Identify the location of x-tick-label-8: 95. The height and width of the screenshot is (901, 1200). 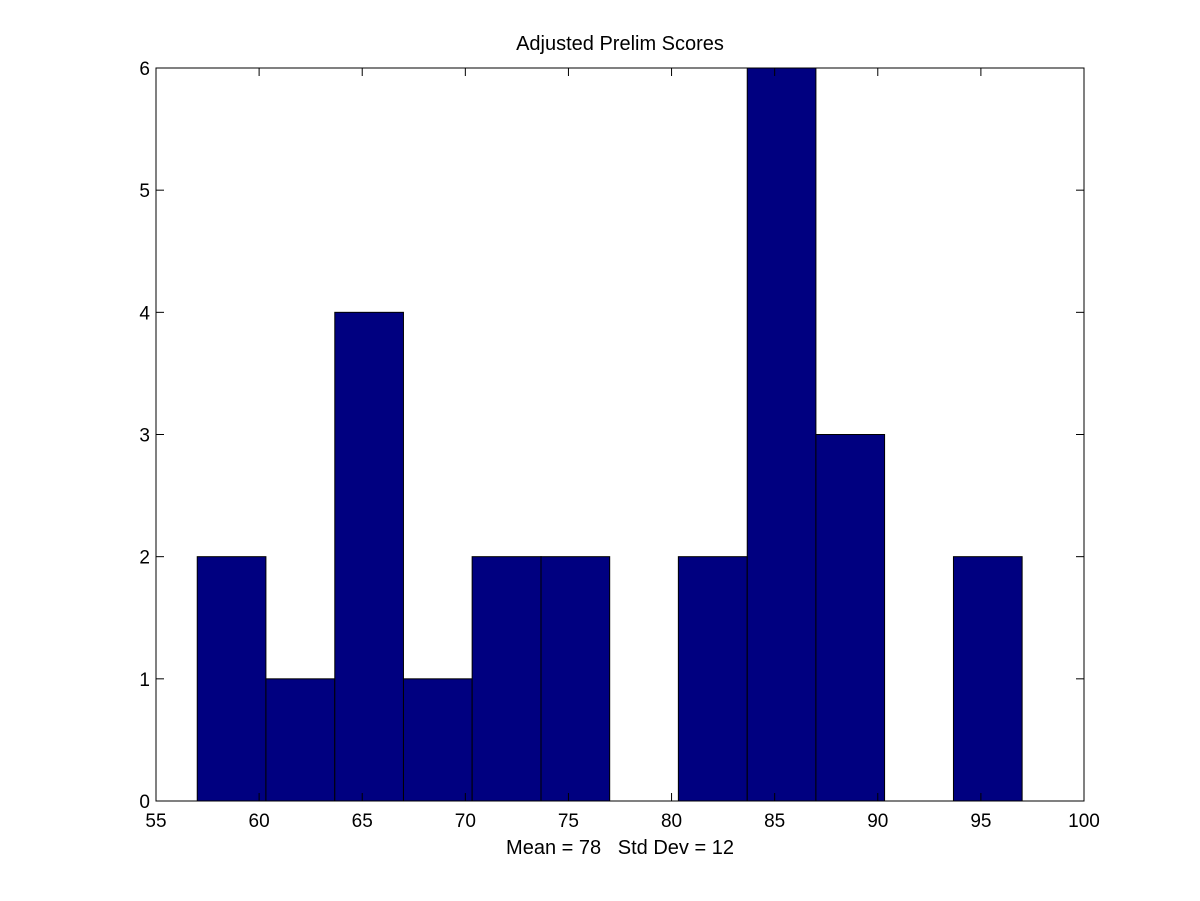
(980, 821).